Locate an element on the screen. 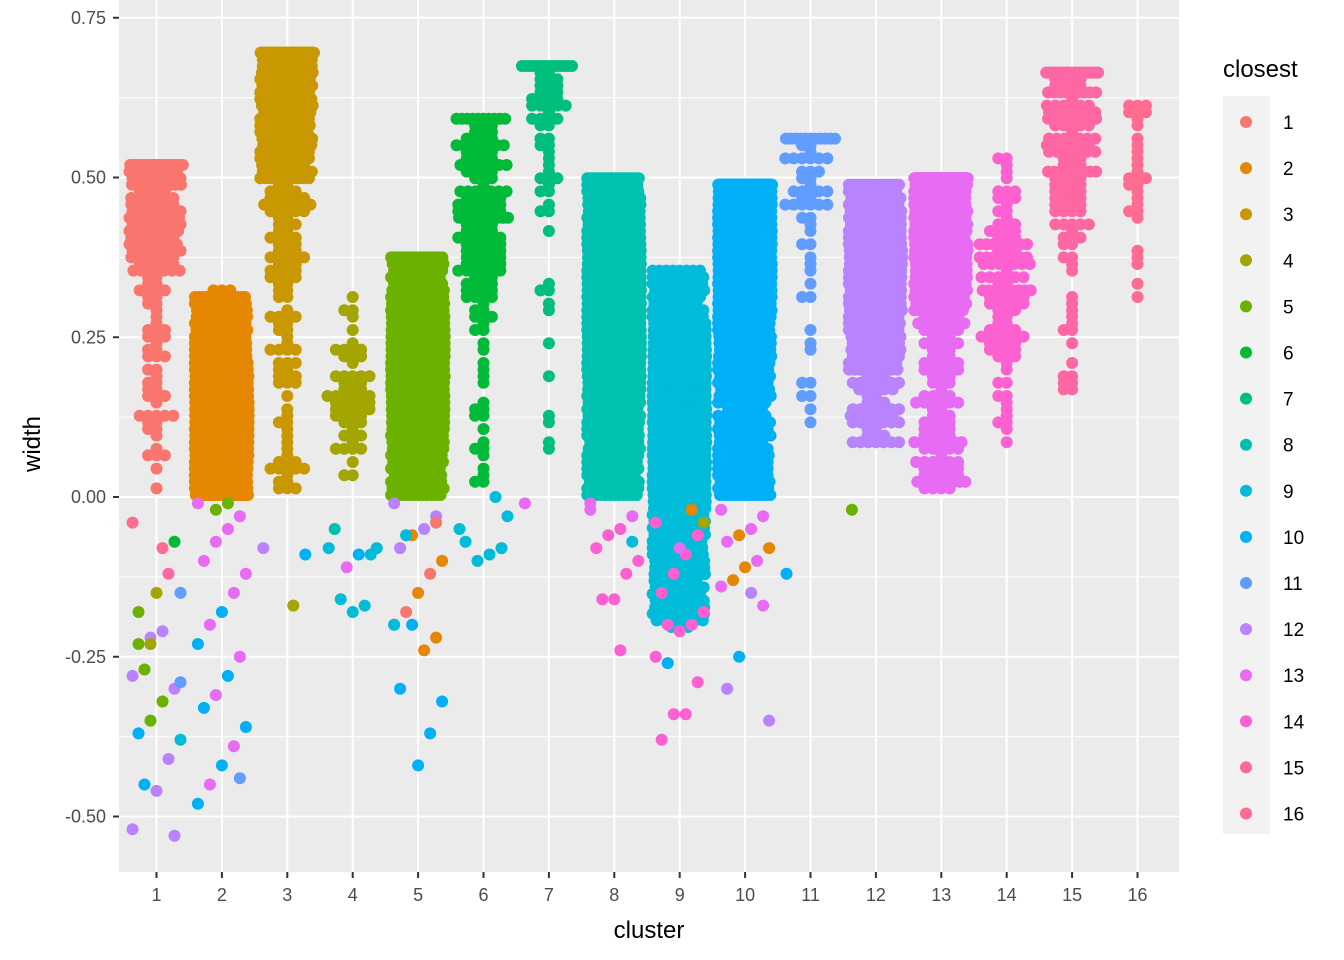  cluster-6-outlier-point is located at coordinates (501, 548).